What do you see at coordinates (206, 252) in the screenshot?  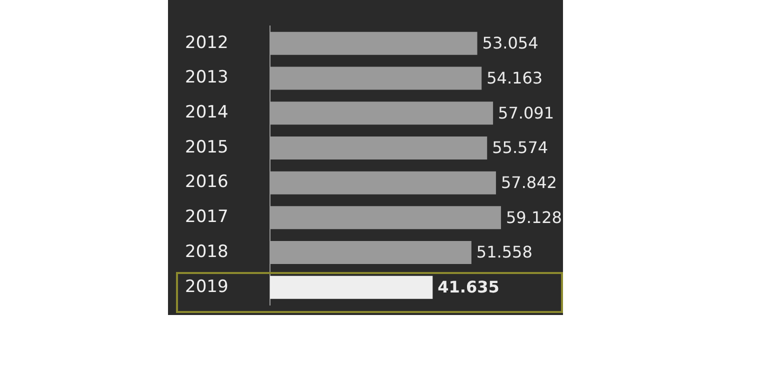 I see `y-tick-label: 2018` at bounding box center [206, 252].